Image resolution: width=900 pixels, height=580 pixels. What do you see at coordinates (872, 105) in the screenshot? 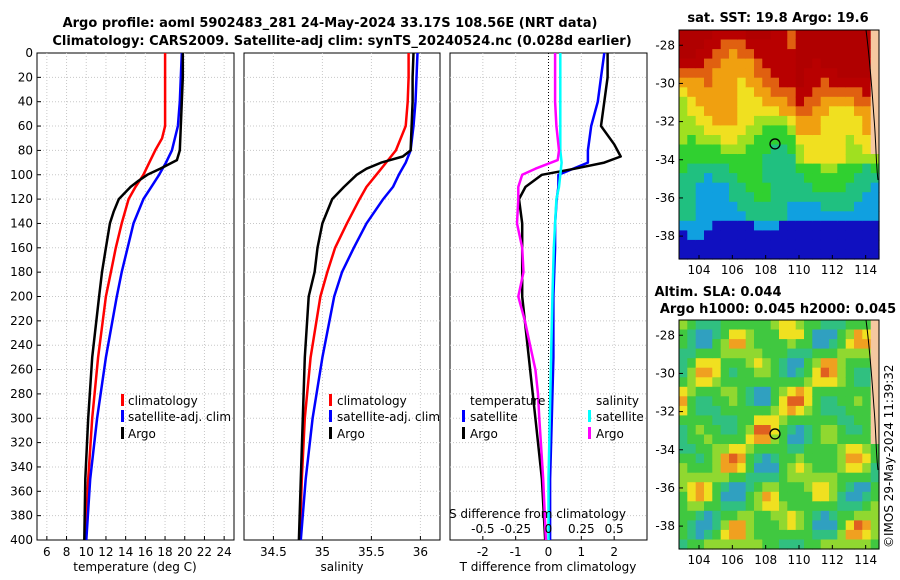
I see `sst-coastline` at bounding box center [872, 105].